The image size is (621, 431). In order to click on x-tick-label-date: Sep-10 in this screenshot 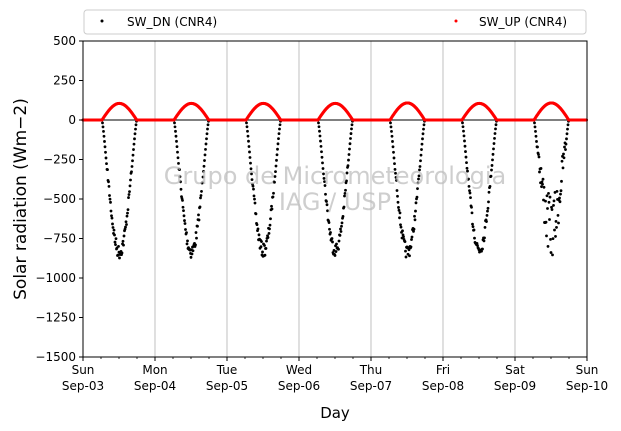, I will do `click(587, 386)`.